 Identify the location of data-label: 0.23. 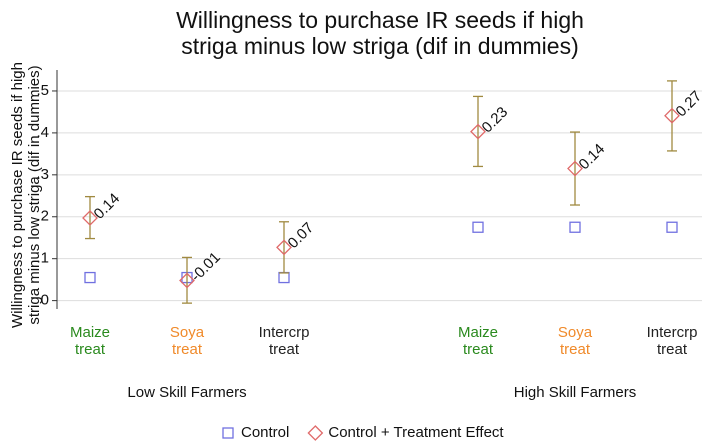
(495, 120).